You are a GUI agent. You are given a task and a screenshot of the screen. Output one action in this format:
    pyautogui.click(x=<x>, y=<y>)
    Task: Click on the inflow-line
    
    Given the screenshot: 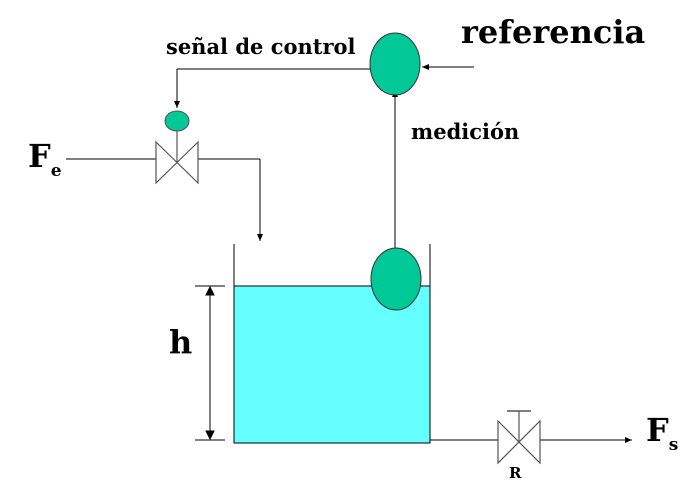 What is the action you would take?
    pyautogui.click(x=164, y=199)
    